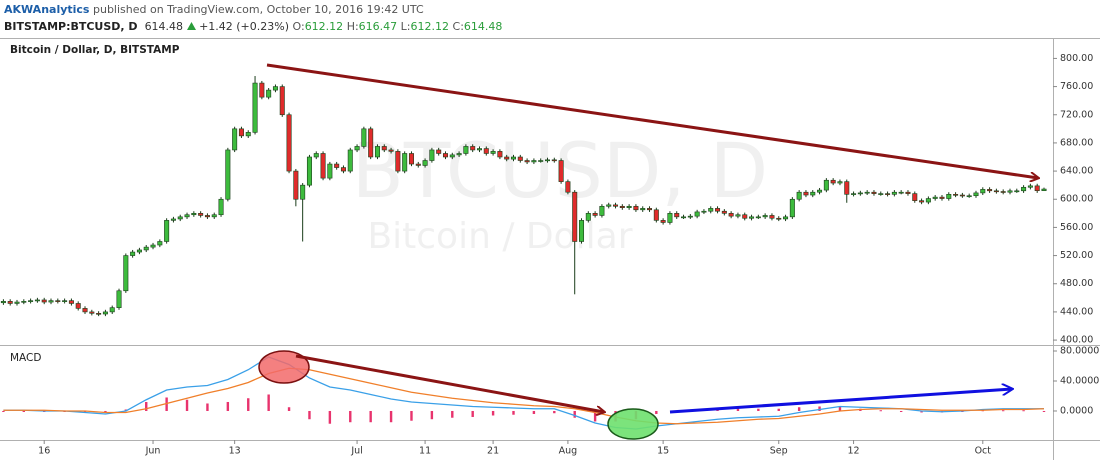 Image resolution: width=1100 pixels, height=460 pixels. What do you see at coordinates (356, 451) in the screenshot?
I see `x-tick-label: Jul` at bounding box center [356, 451].